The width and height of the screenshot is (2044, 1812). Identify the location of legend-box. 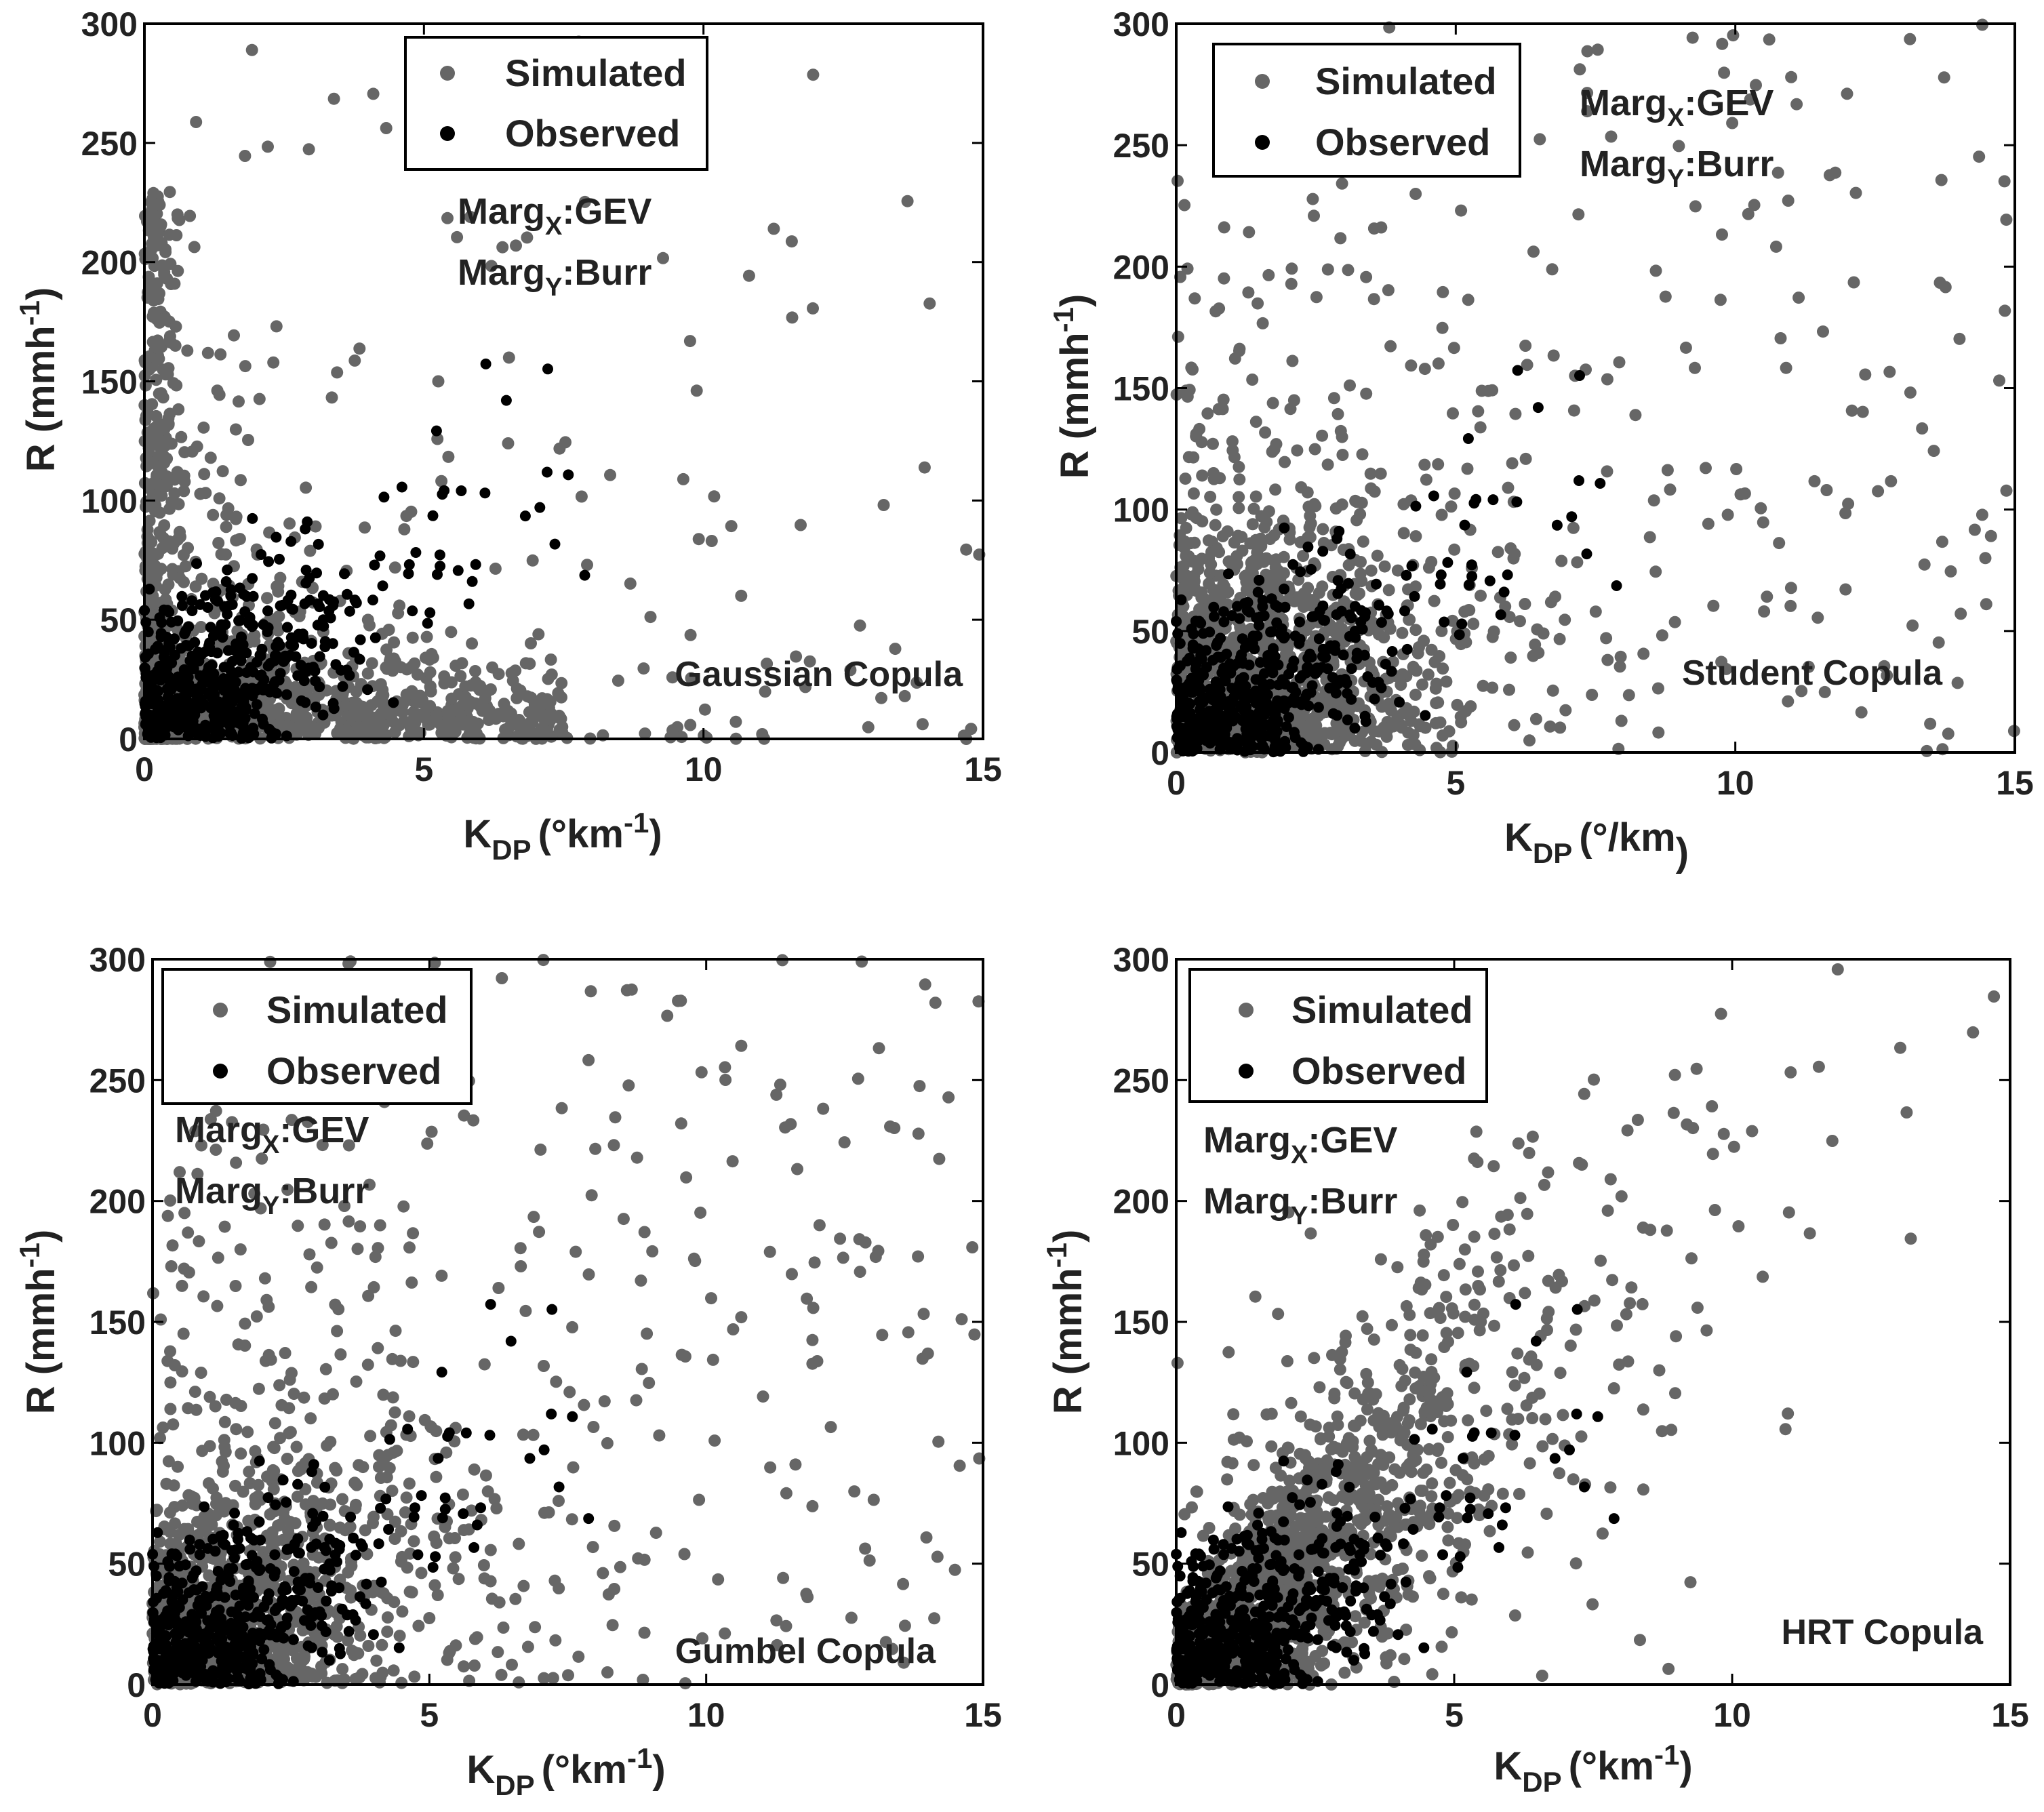
(556, 103).